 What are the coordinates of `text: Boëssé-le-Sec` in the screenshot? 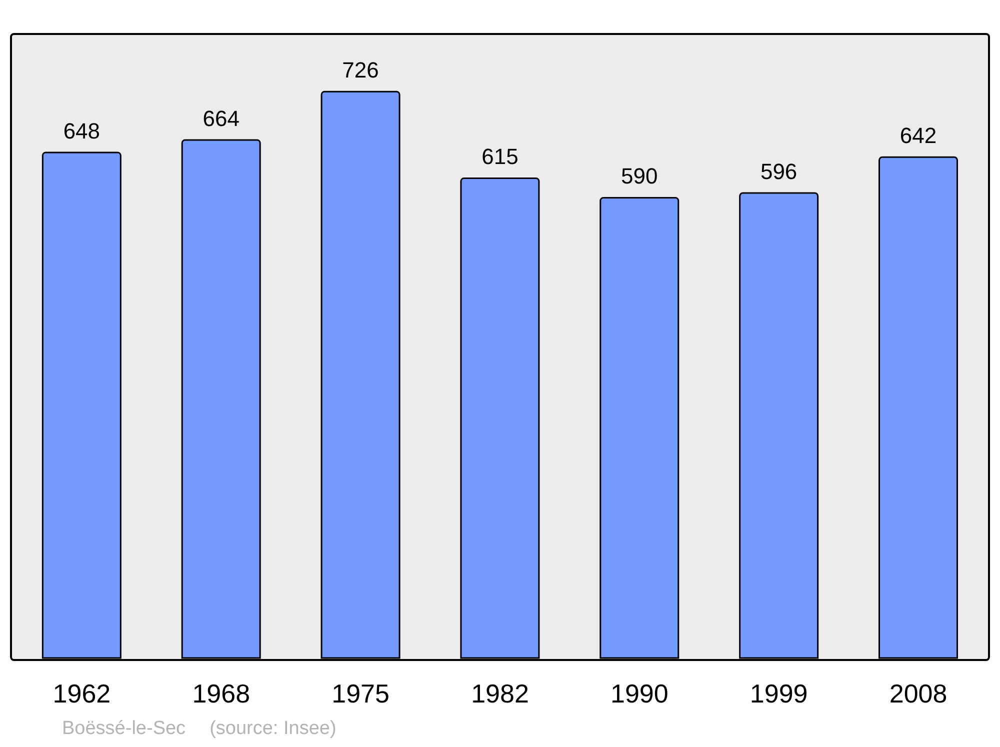 It's located at (124, 728).